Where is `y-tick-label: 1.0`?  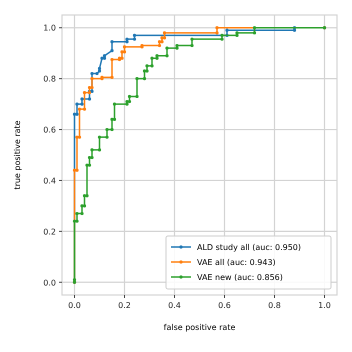 y-tick-label: 1.0 is located at coordinates (49, 28).